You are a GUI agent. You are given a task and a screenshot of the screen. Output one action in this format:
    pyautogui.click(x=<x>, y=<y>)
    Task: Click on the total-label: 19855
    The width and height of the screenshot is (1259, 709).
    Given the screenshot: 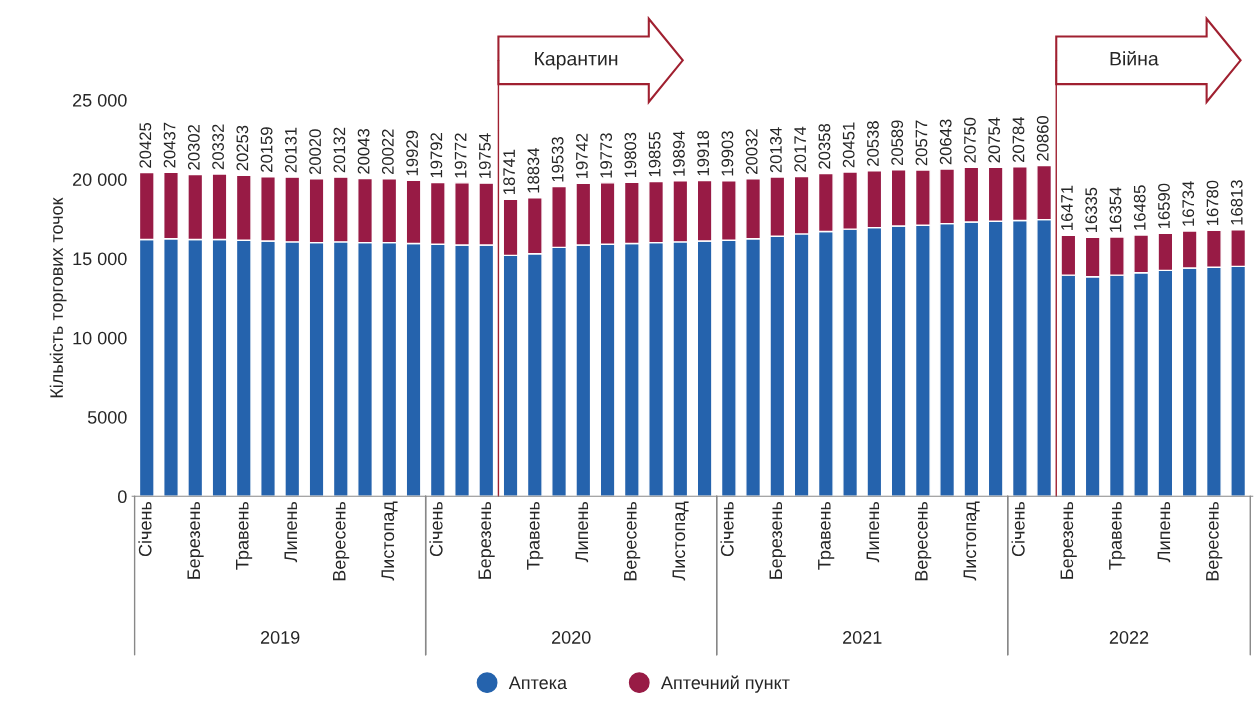 What is the action you would take?
    pyautogui.click(x=654, y=154)
    